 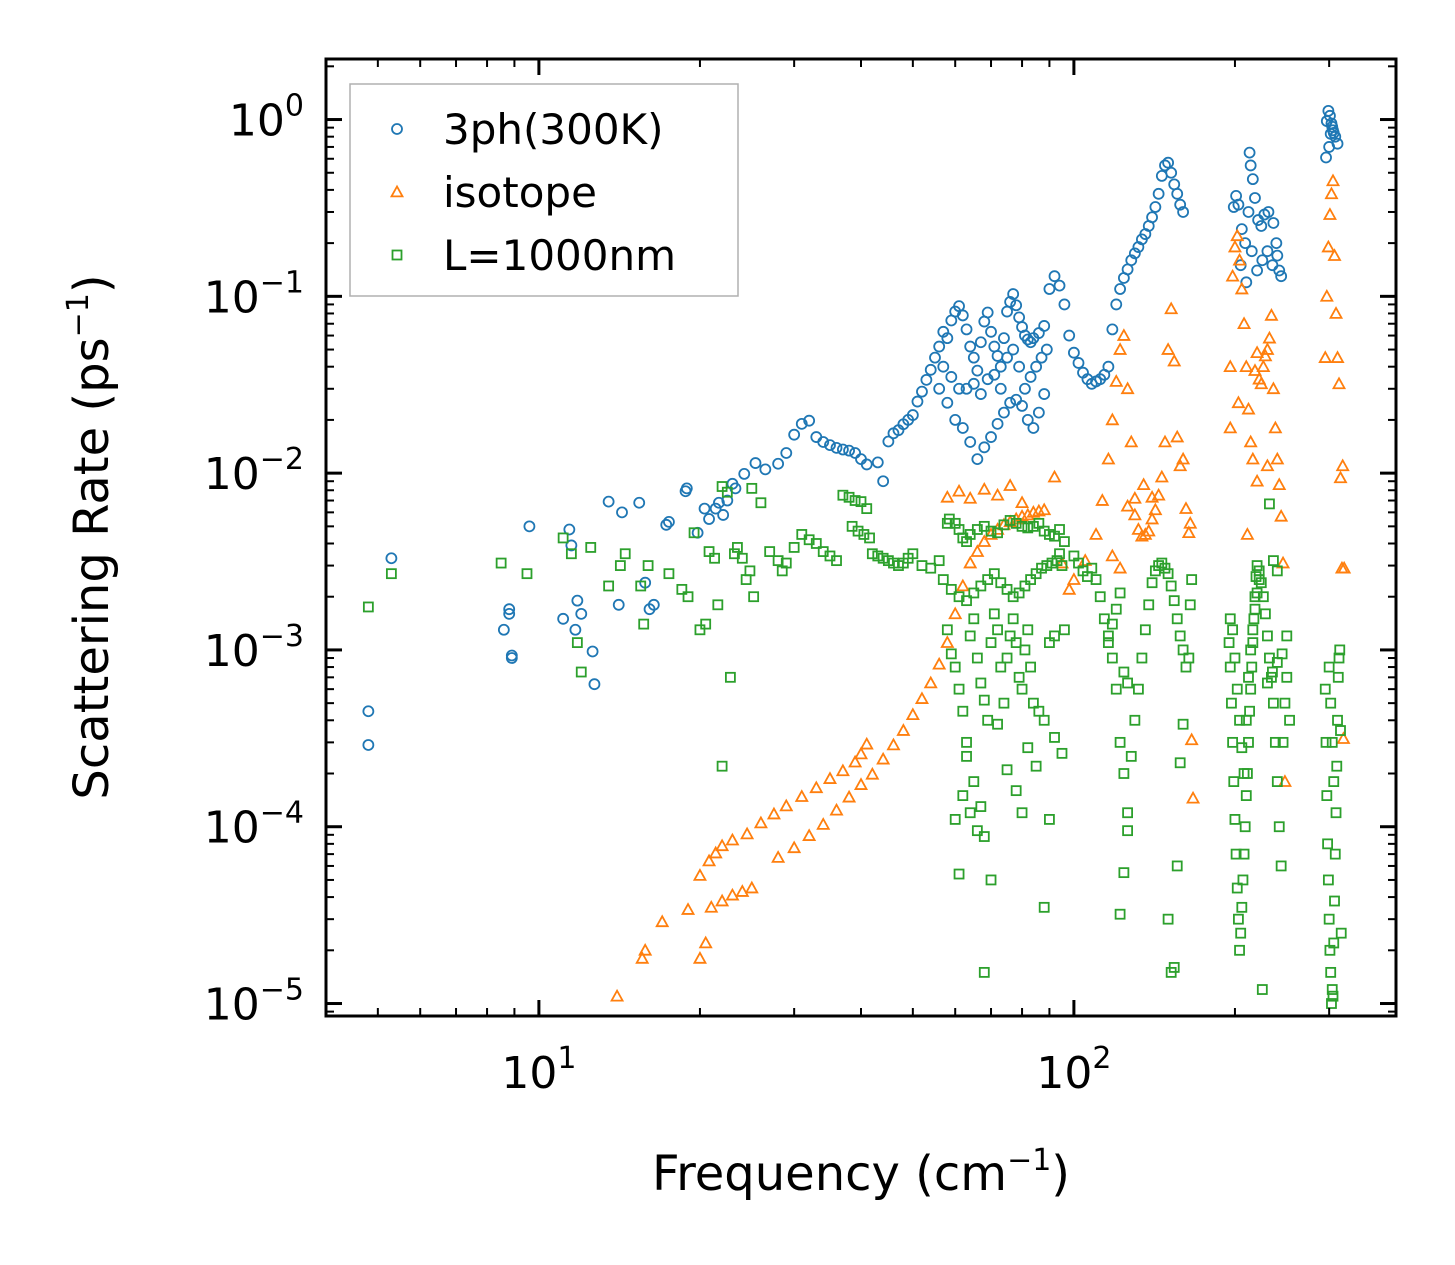 I want to click on y-axis-title: Scattering Rate (ps−1), so click(x=90, y=536).